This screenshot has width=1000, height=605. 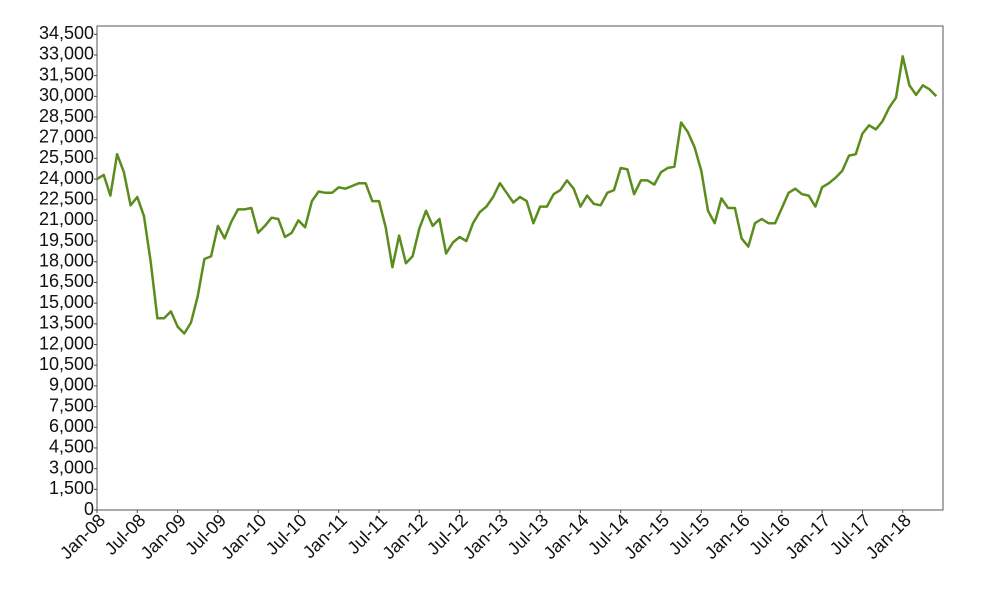 What do you see at coordinates (66, 261) in the screenshot?
I see `y-tick-label: 18,000` at bounding box center [66, 261].